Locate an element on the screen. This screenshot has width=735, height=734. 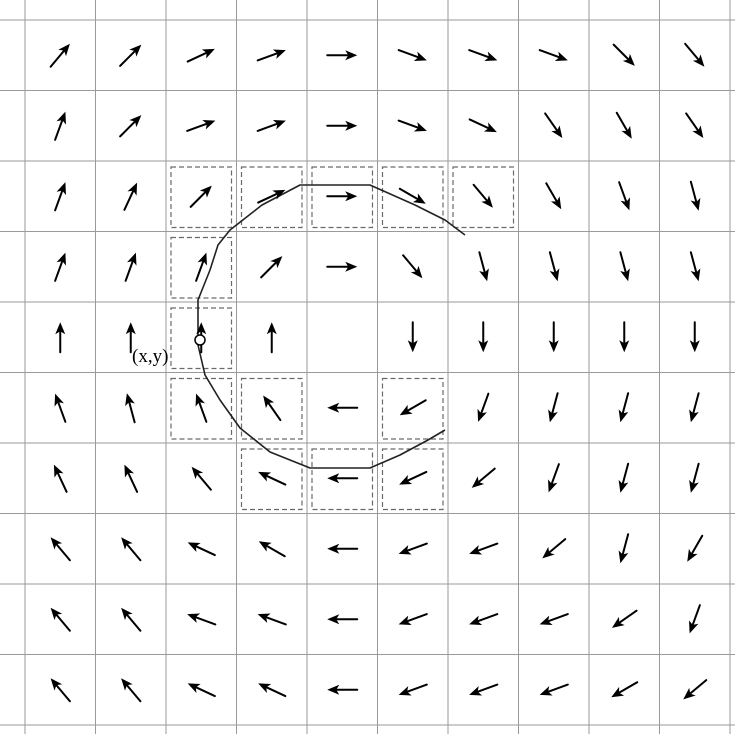
contour-curve-lower is located at coordinates (321, 406).